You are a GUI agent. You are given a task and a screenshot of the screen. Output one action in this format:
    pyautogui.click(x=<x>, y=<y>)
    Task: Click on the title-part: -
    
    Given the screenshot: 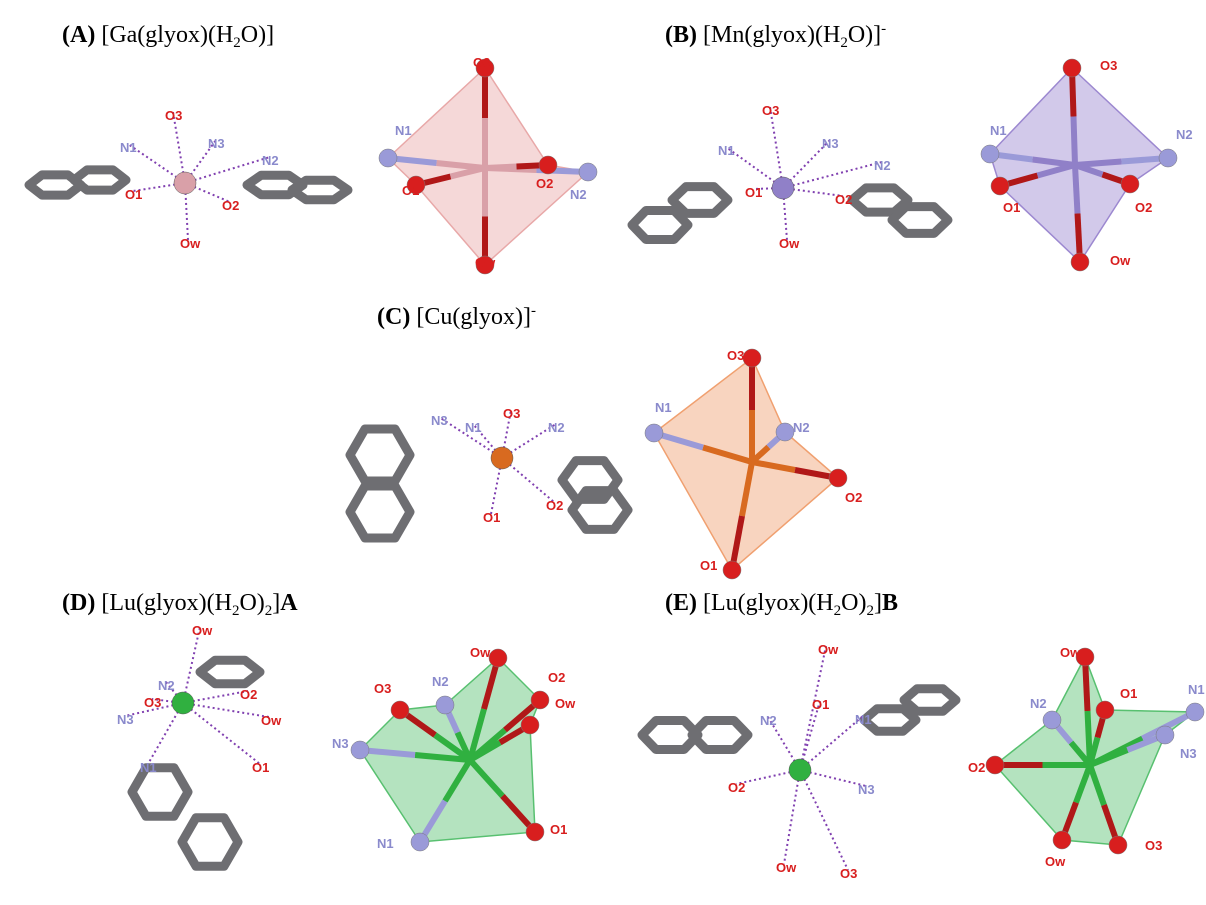 What is the action you would take?
    pyautogui.click(x=533, y=311)
    